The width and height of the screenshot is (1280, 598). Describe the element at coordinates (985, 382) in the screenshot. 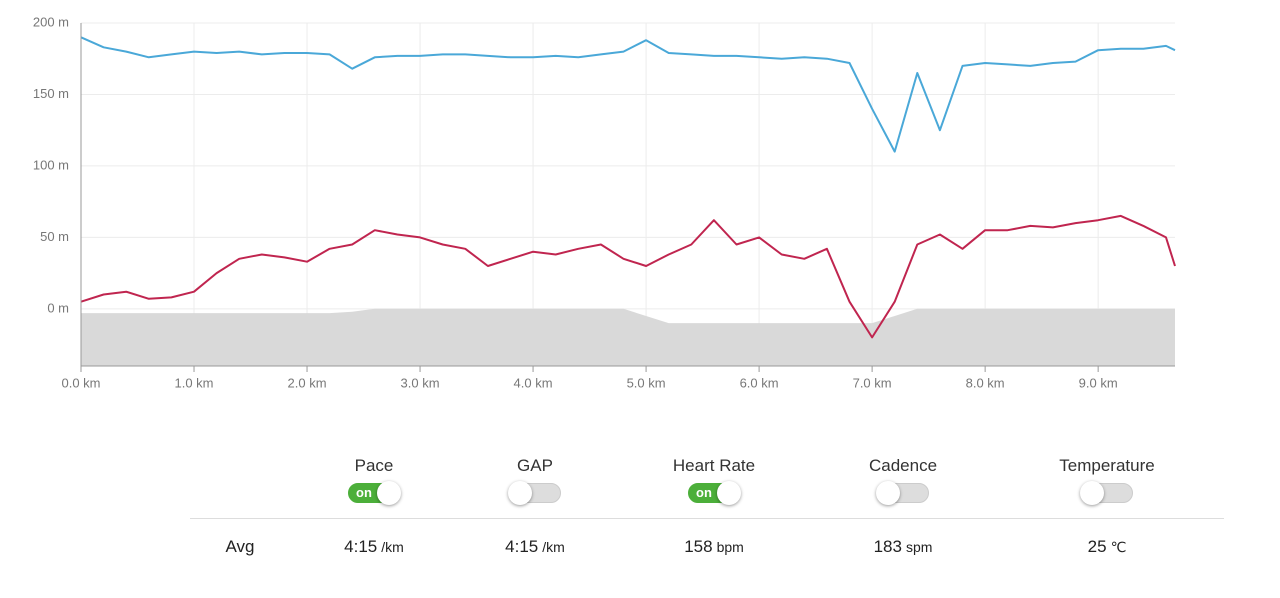

I see `x-tick-label: 8.0 km` at that location.